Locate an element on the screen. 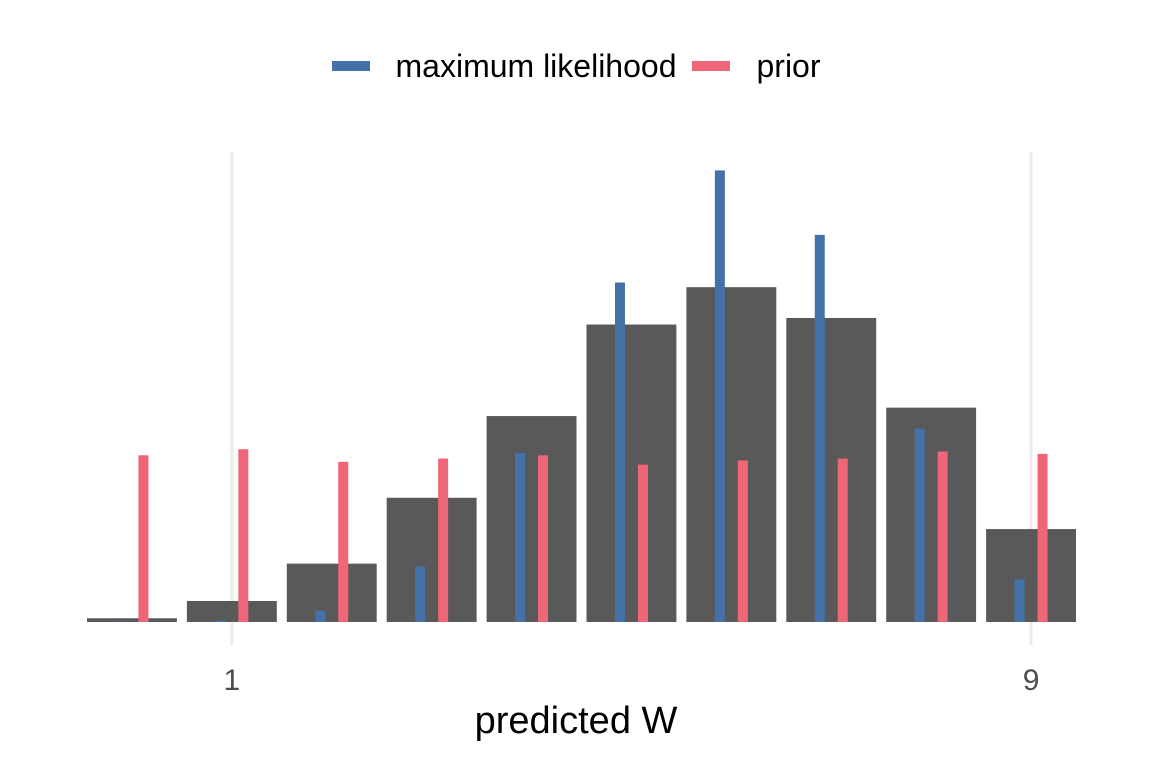 The height and width of the screenshot is (768, 1152). x-axis-label: predicted W is located at coordinates (576, 721).